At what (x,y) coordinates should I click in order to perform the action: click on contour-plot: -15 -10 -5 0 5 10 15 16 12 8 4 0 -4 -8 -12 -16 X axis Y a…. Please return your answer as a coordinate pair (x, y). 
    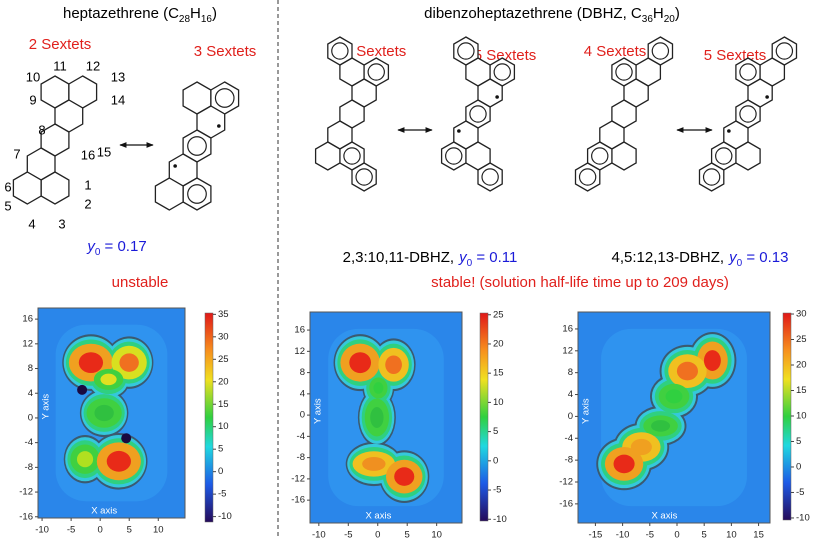
    Looking at the image, I should click on (684, 424).